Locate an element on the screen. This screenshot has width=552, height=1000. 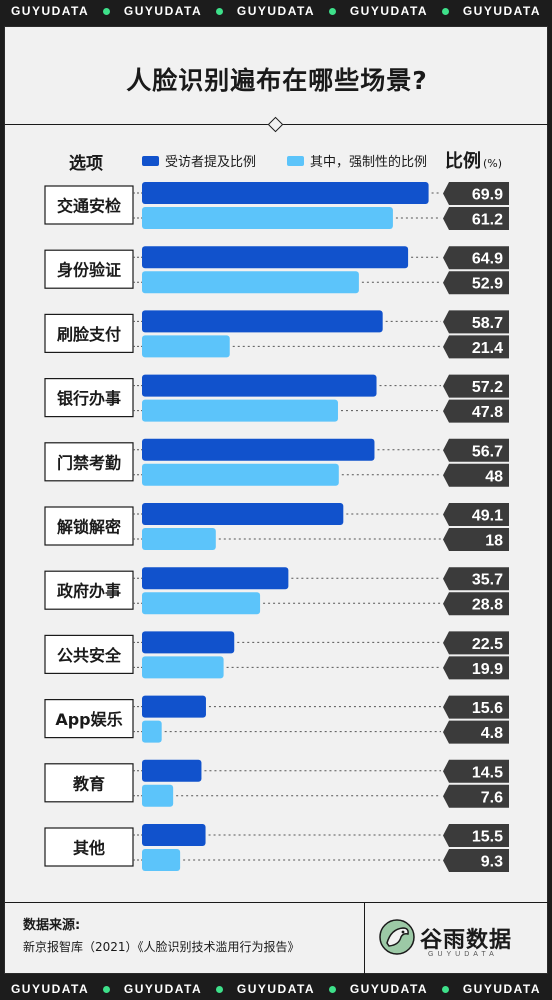
bird-logo-icon is located at coordinates (397, 937).